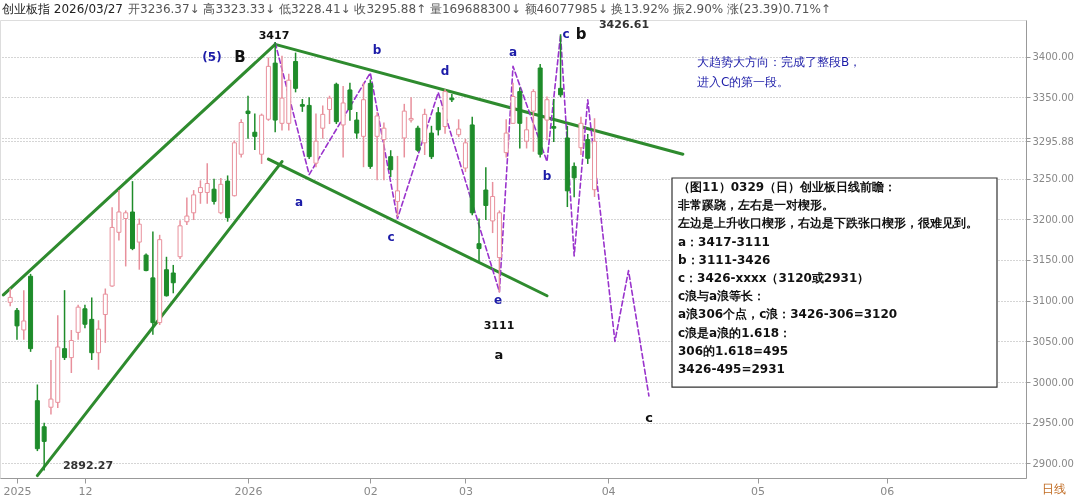 The image size is (1080, 498). I want to click on y-tick-label: 3100.00, so click(1053, 301).